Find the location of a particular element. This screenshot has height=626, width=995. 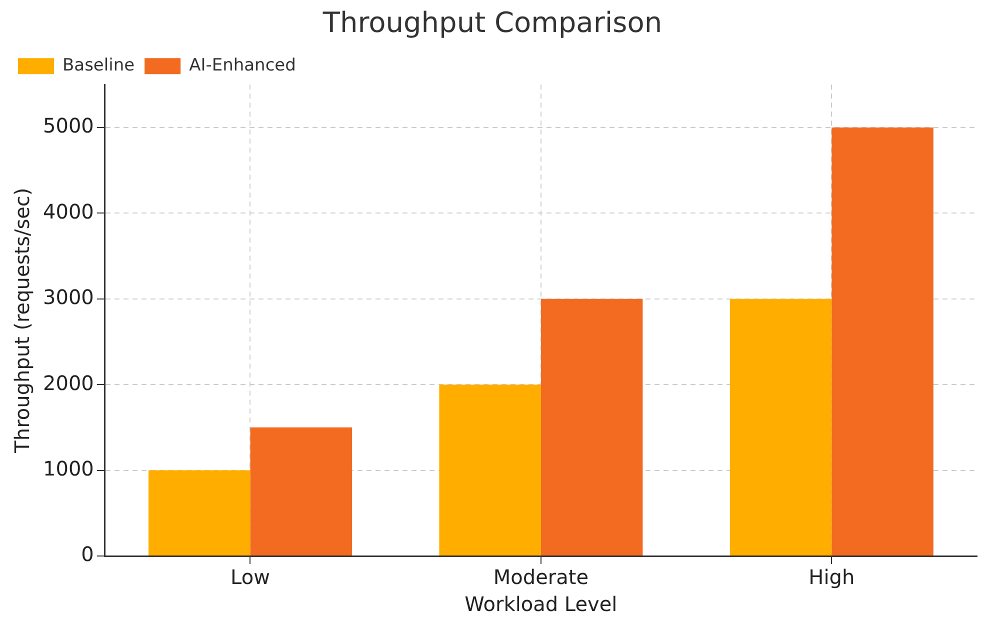

x-axis-title: Workload Level is located at coordinates (541, 604).